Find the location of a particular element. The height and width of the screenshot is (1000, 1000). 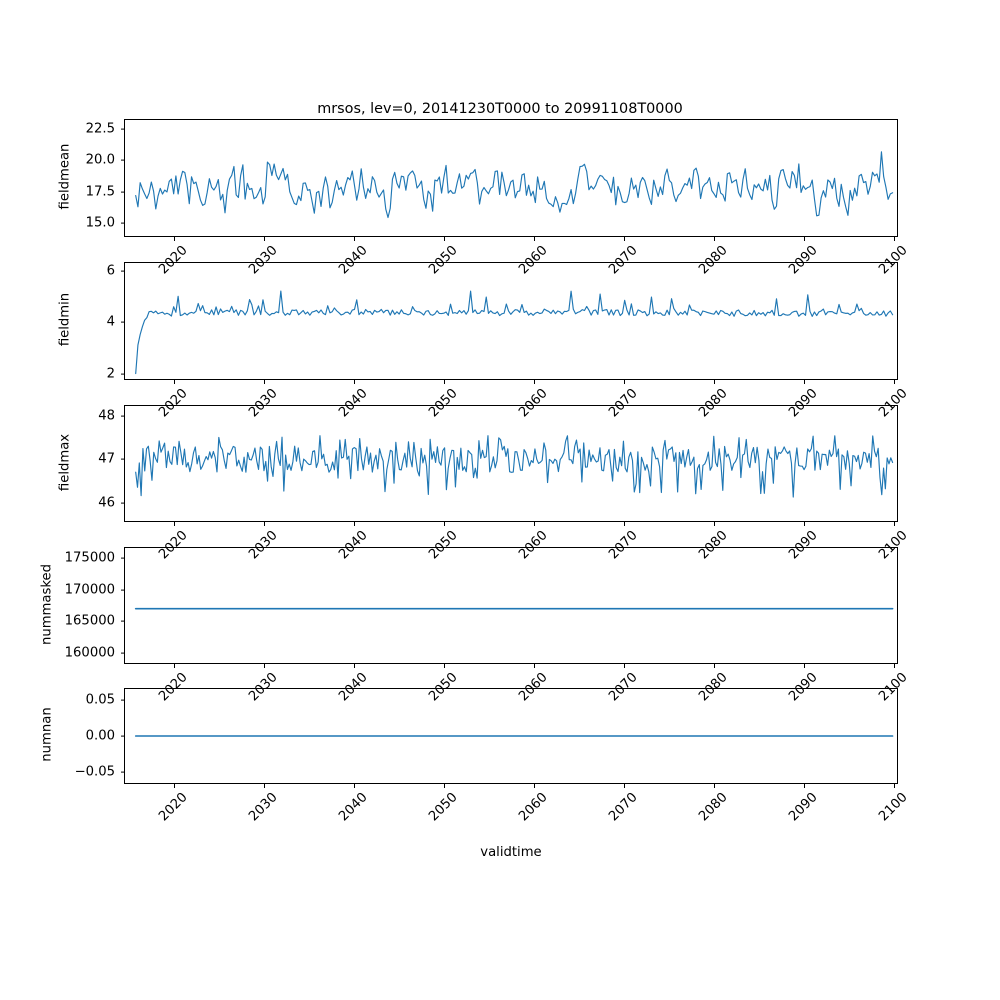

axes-frame-fieldmin is located at coordinates (511, 321).